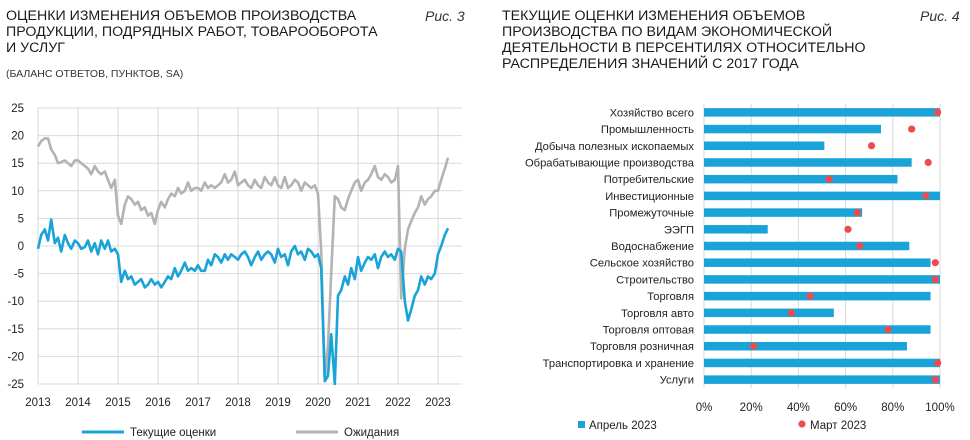 The image size is (970, 440). I want to click on x-tick-label: 60%, so click(845, 408).